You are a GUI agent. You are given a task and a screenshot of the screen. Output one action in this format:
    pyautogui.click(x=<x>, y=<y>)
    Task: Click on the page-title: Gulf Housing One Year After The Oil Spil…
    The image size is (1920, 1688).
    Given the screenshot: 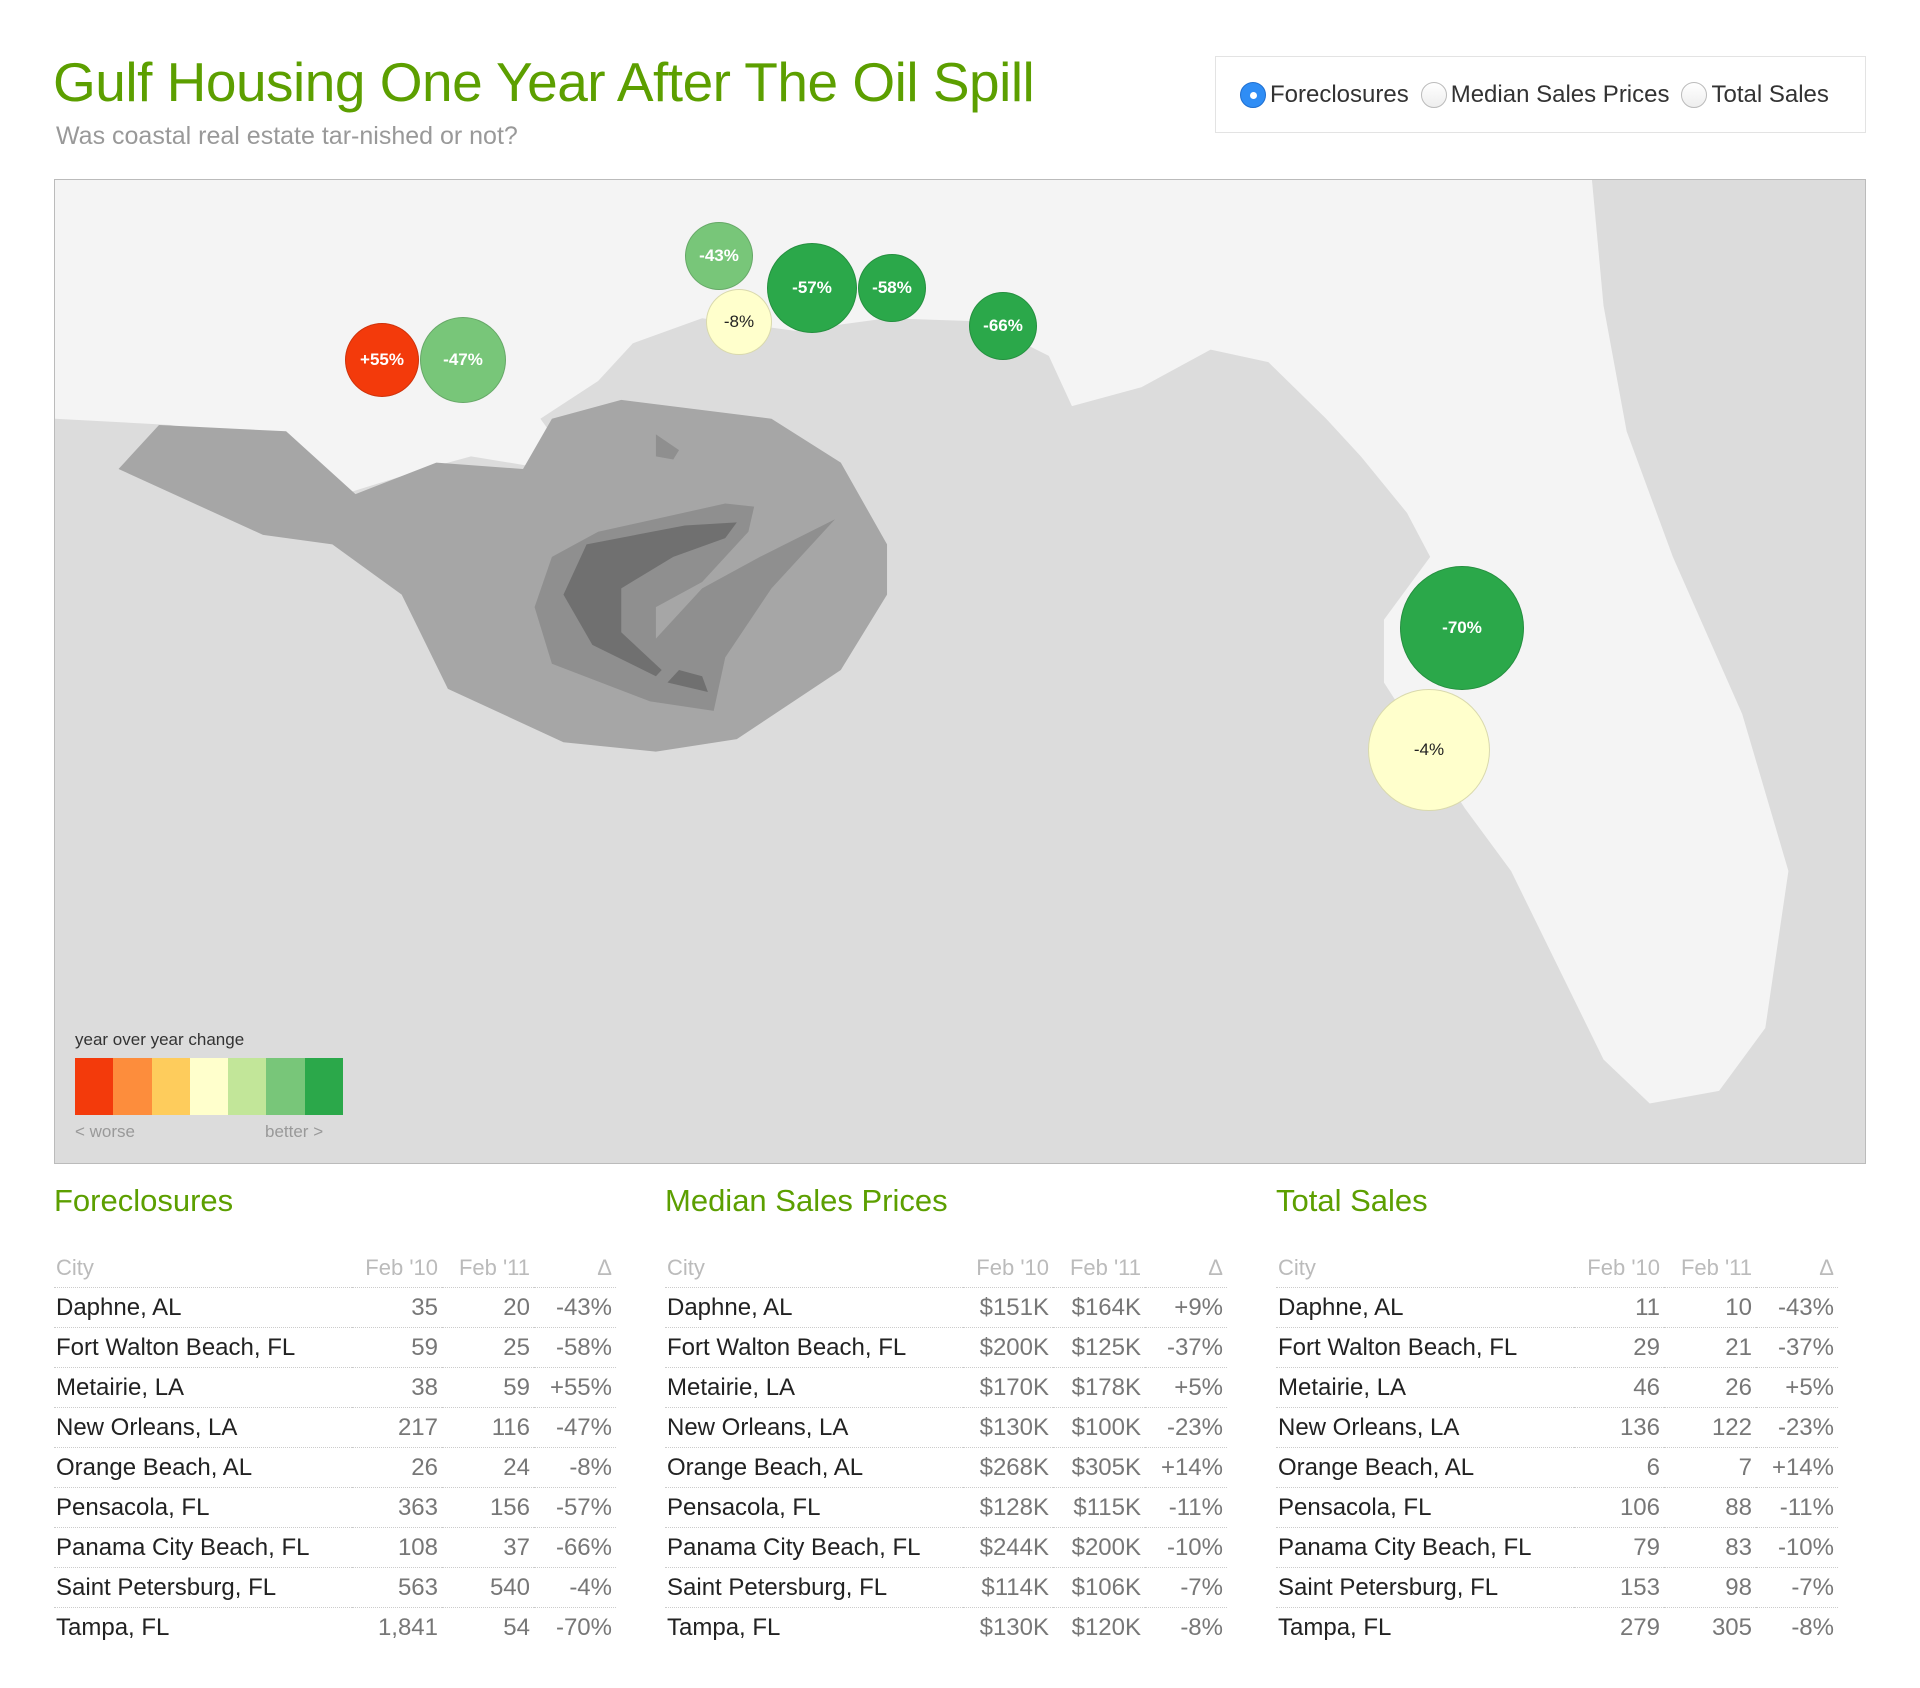 What is the action you would take?
    pyautogui.click(x=544, y=82)
    